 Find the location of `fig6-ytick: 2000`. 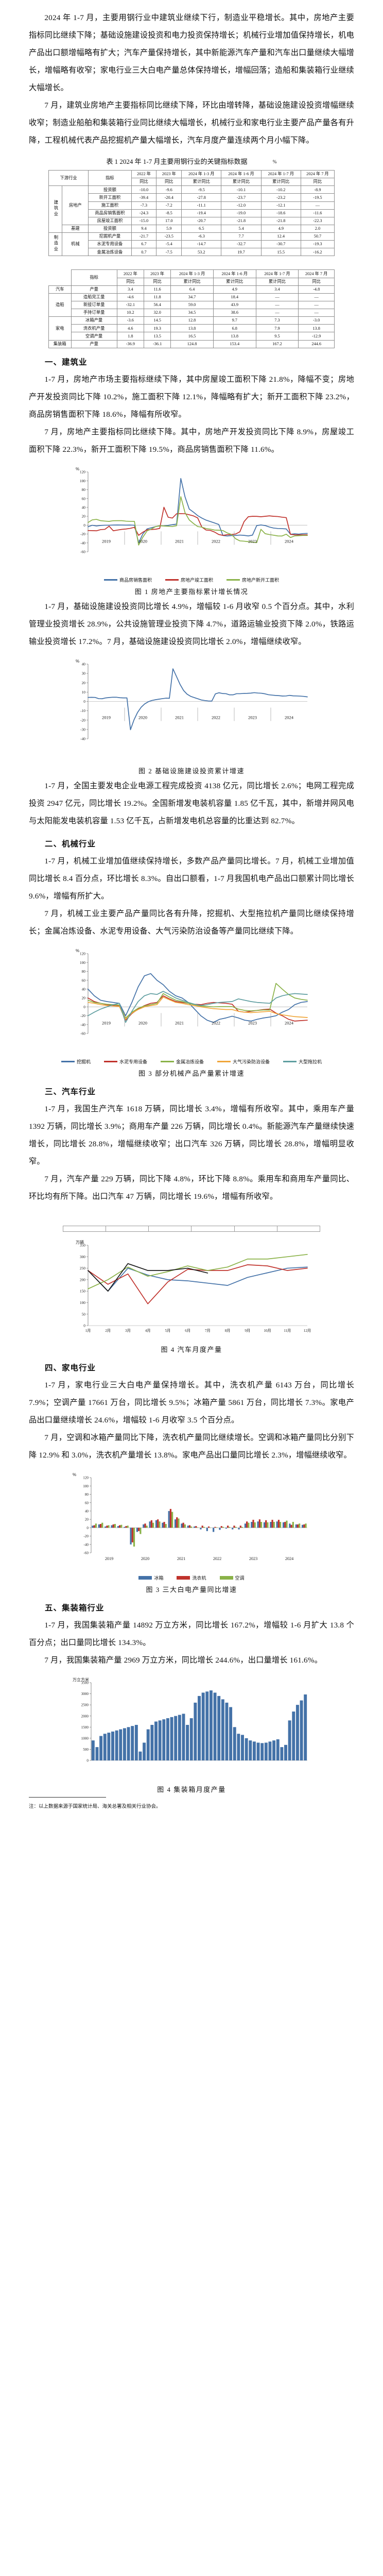

fig6-ytick: 2000 is located at coordinates (85, 1716).